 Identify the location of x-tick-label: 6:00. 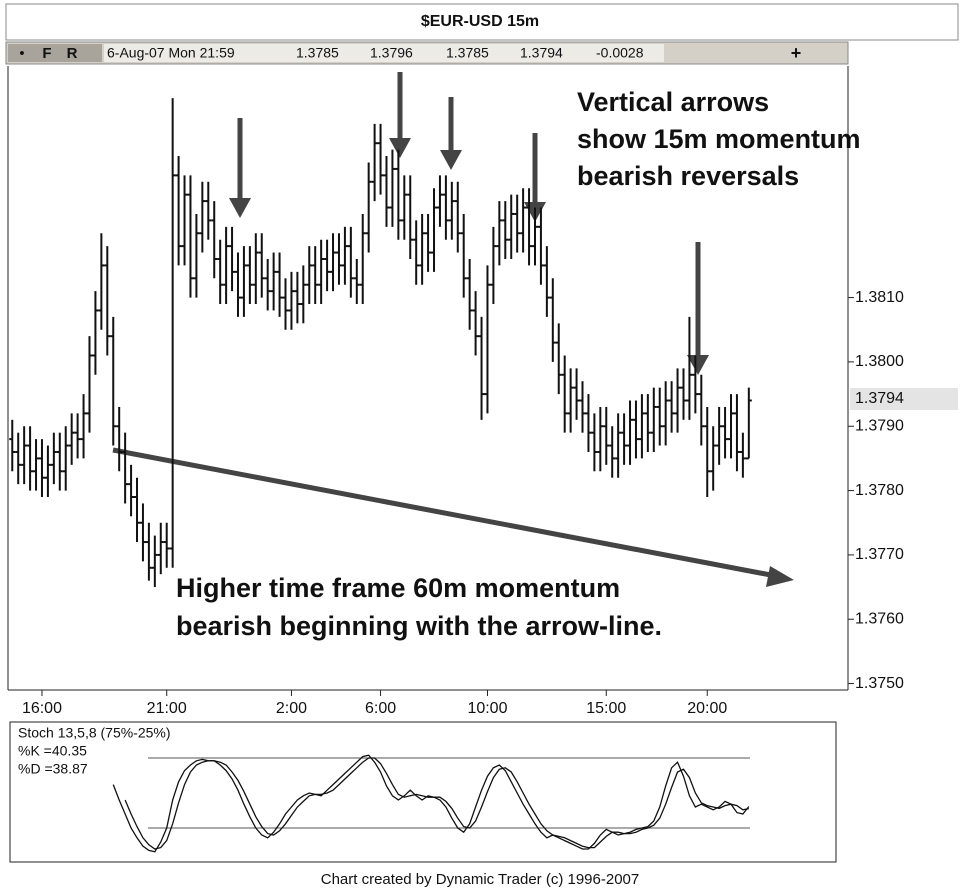
(380, 708).